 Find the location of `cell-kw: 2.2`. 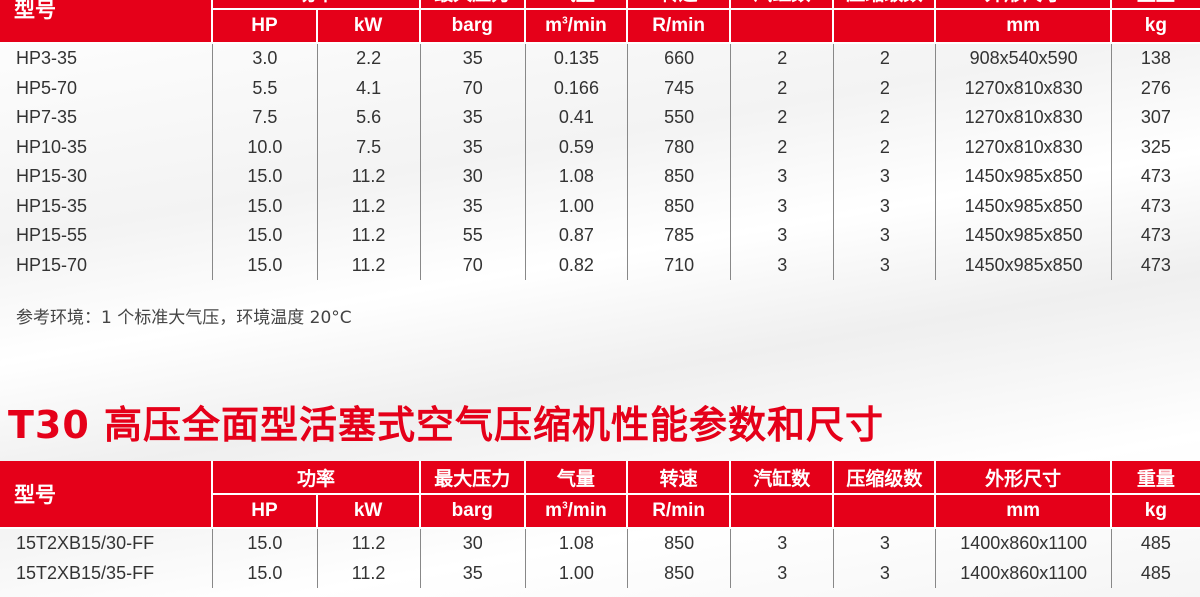

cell-kw: 2.2 is located at coordinates (369, 59).